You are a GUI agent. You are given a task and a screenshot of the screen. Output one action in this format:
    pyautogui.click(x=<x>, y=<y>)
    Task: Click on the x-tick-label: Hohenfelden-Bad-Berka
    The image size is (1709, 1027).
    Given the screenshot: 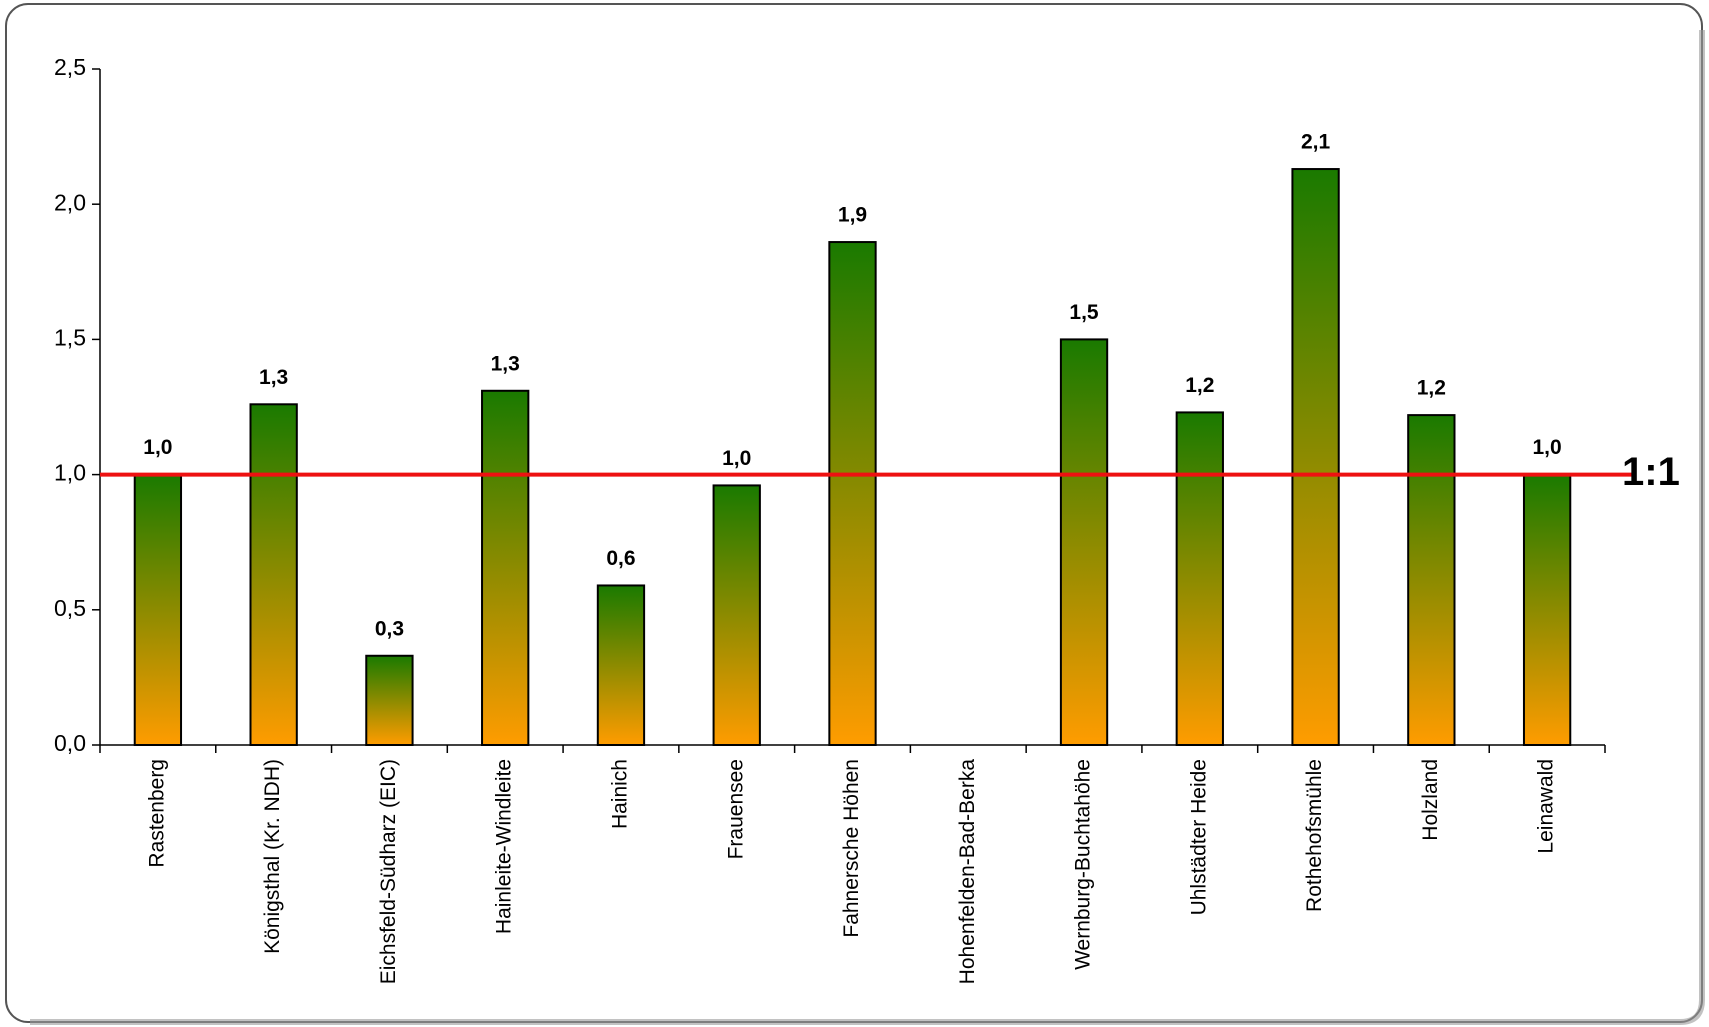 What is the action you would take?
    pyautogui.click(x=967, y=872)
    